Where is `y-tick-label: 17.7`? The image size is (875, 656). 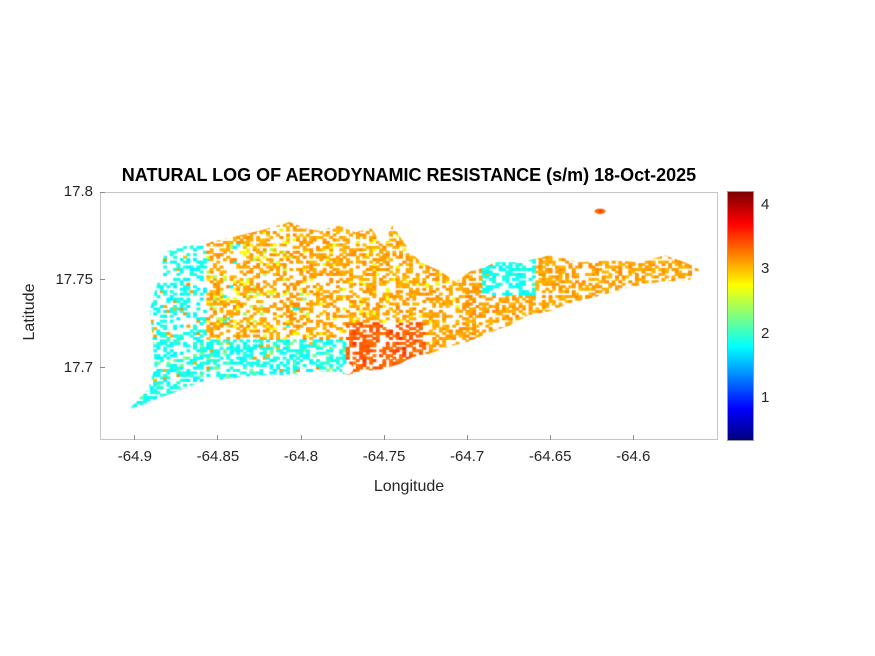
y-tick-label: 17.7 is located at coordinates (78, 367).